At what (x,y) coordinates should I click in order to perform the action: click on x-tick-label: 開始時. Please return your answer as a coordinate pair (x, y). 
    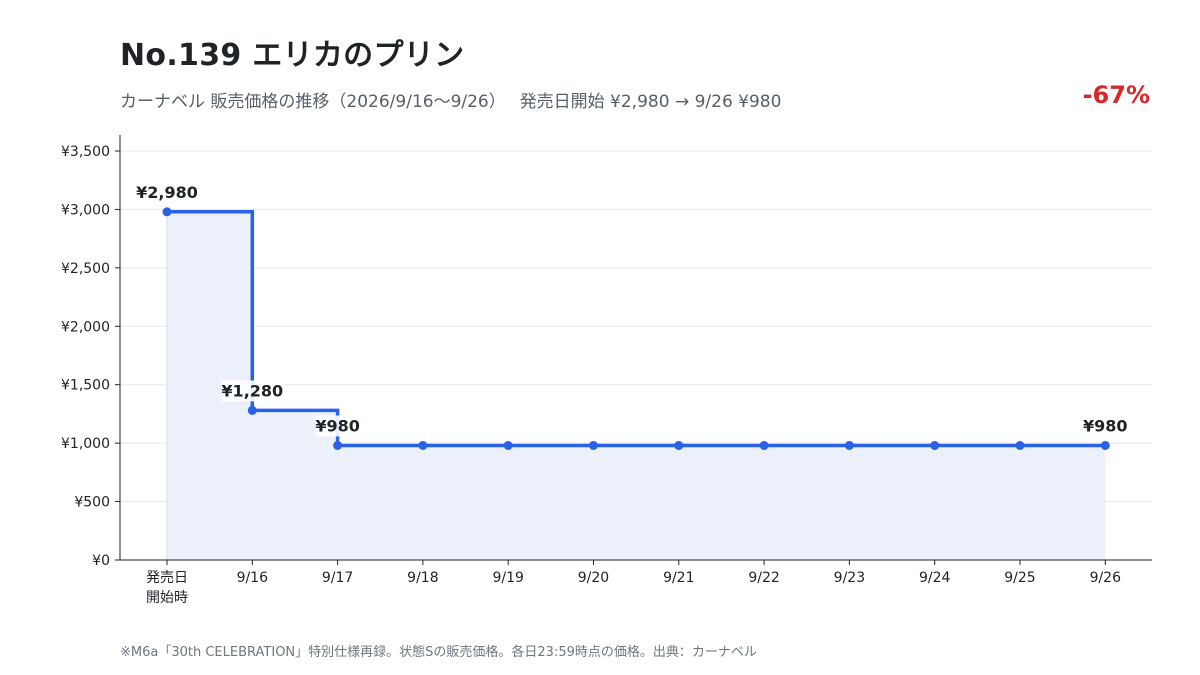
    Looking at the image, I should click on (167, 598).